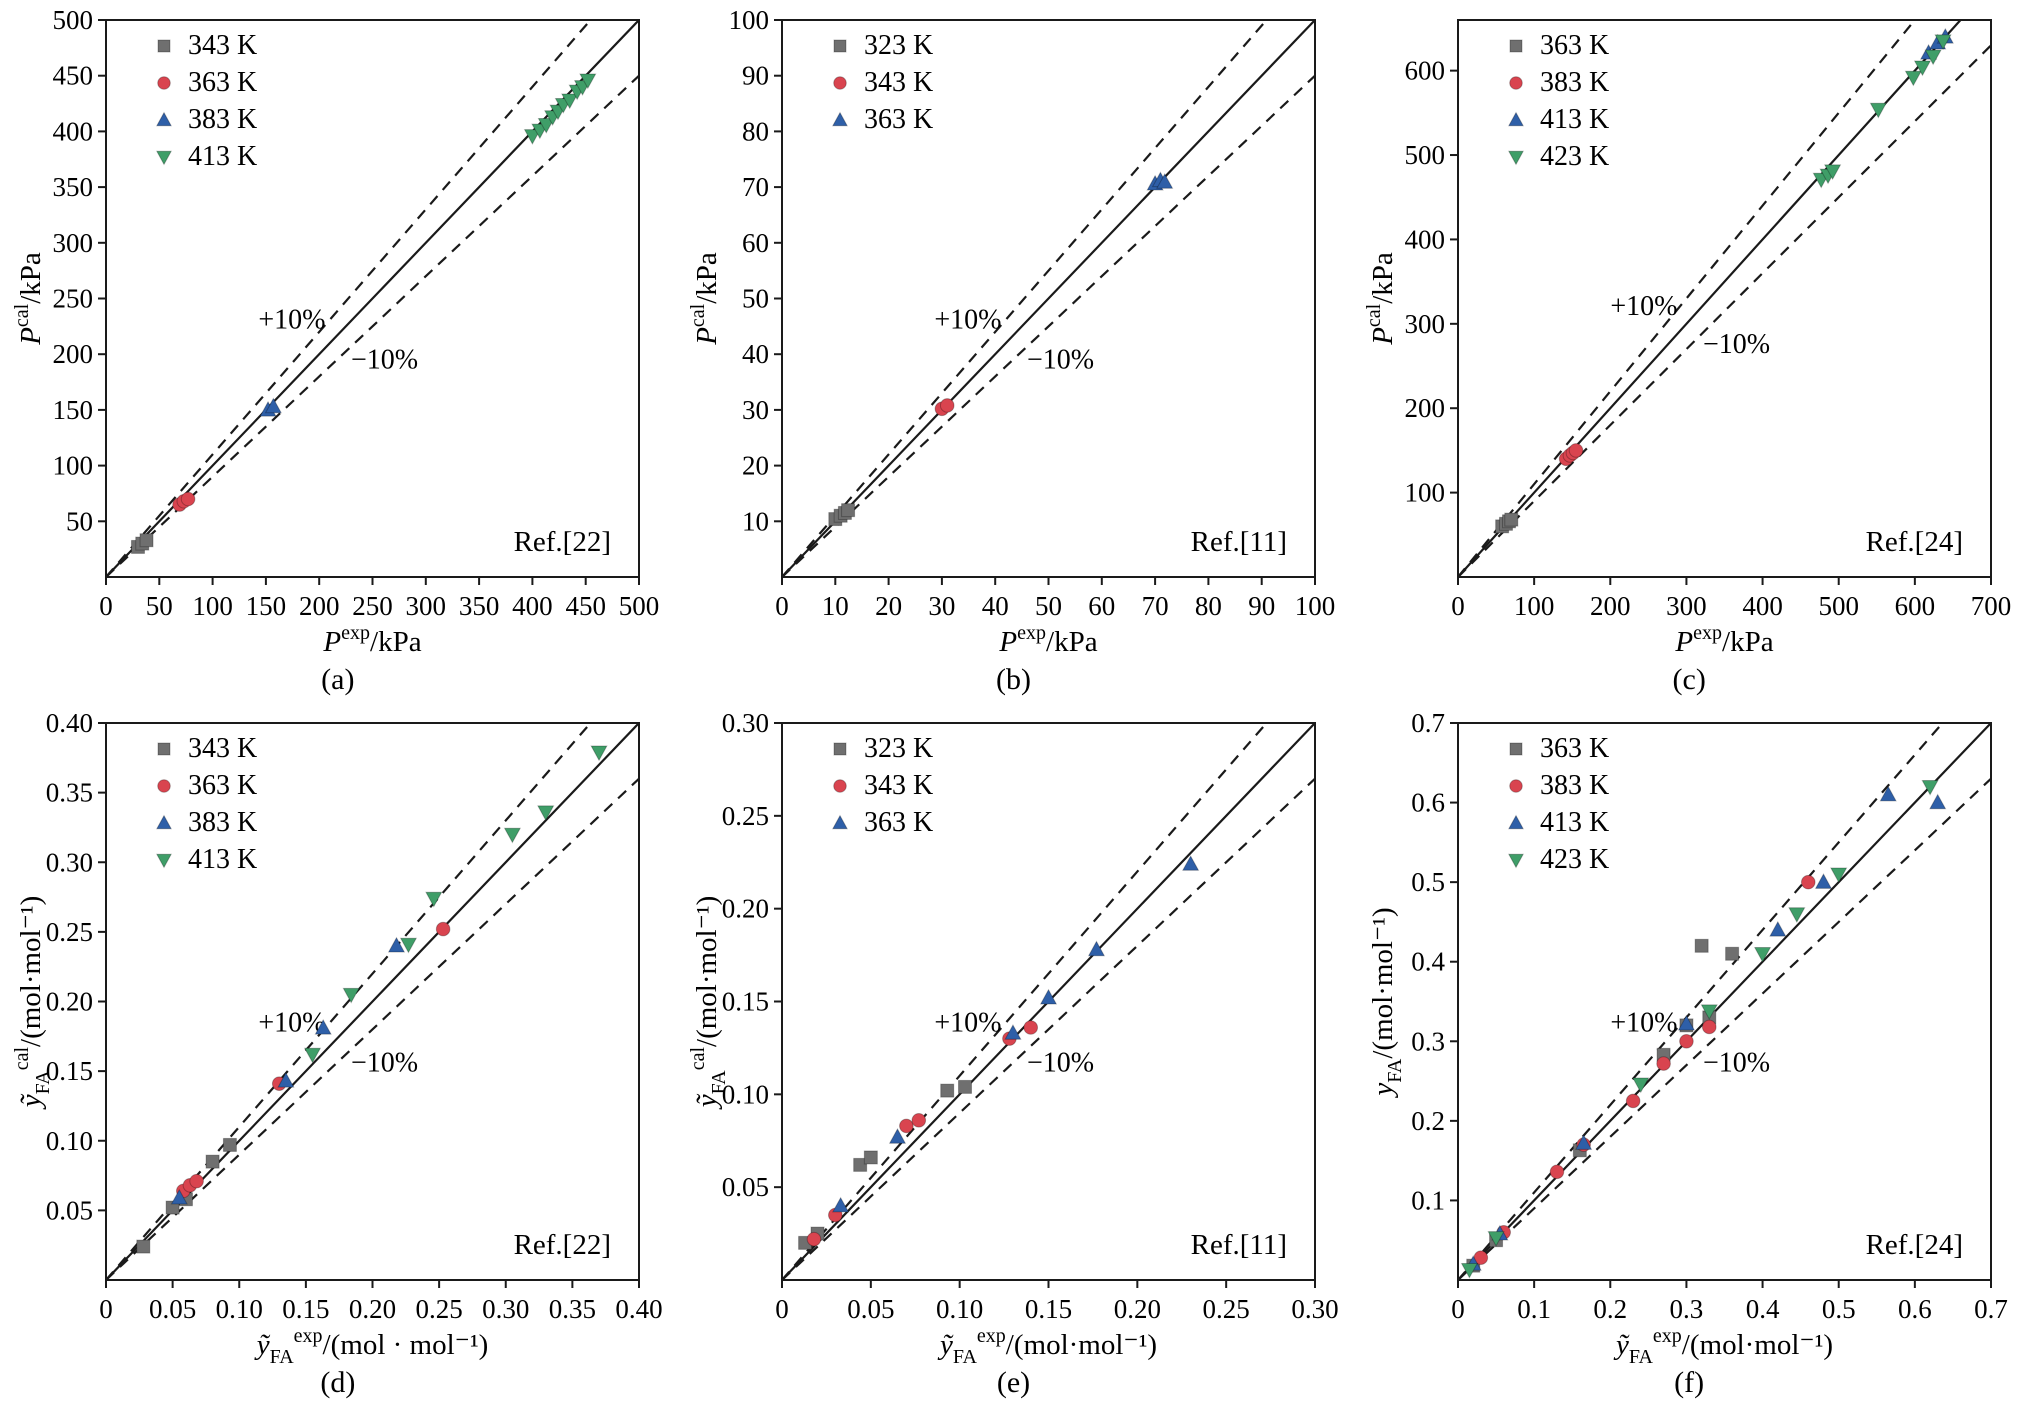 Image resolution: width=2027 pixels, height=1411 pixels. What do you see at coordinates (755, 76) in the screenshot?
I see `y-tick-label: 90` at bounding box center [755, 76].